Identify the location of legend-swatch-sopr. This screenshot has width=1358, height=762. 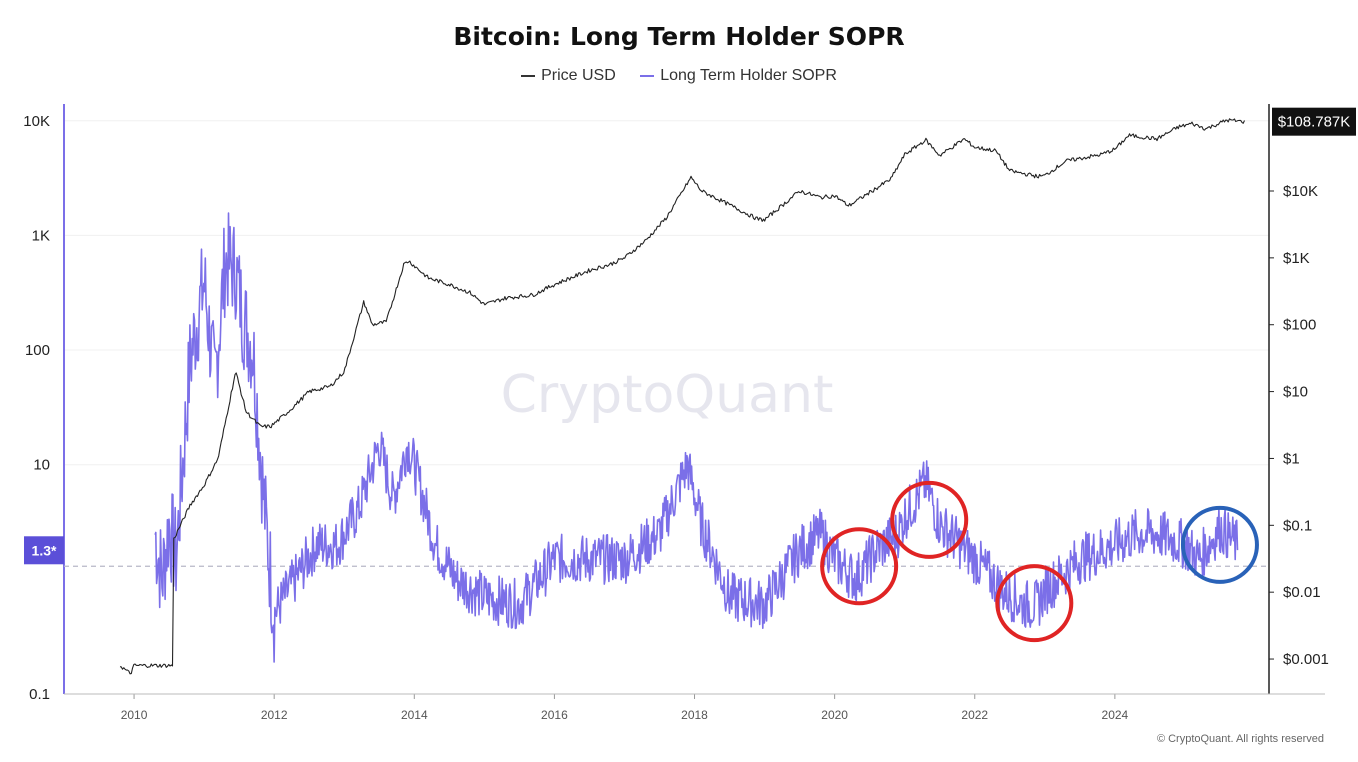
(647, 76).